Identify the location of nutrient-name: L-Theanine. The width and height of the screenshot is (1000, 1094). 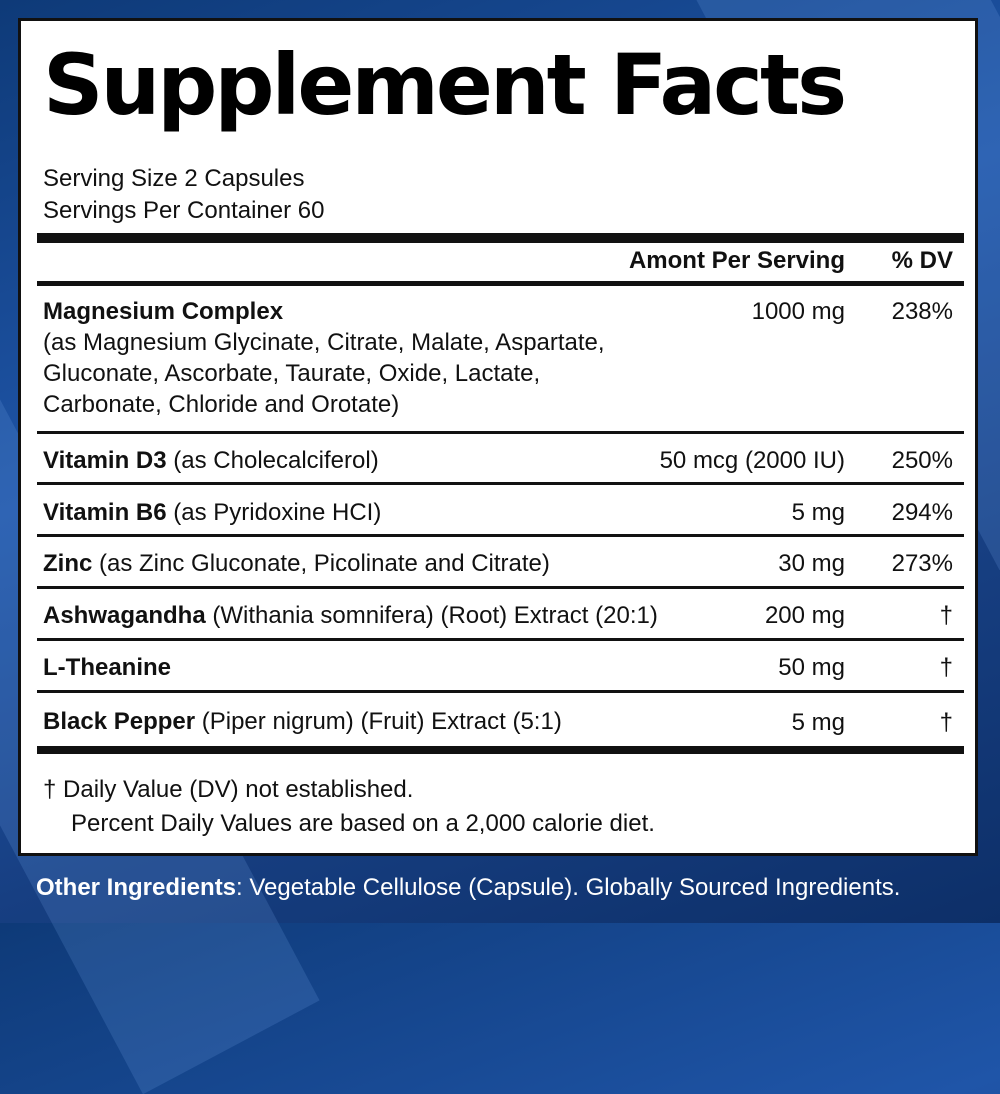
(107, 667).